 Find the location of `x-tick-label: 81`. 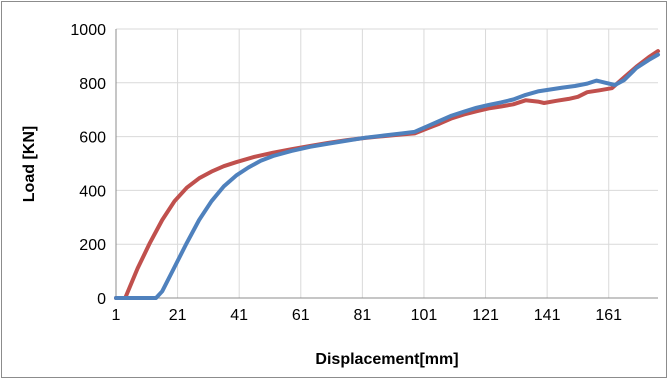

x-tick-label: 81 is located at coordinates (362, 315).